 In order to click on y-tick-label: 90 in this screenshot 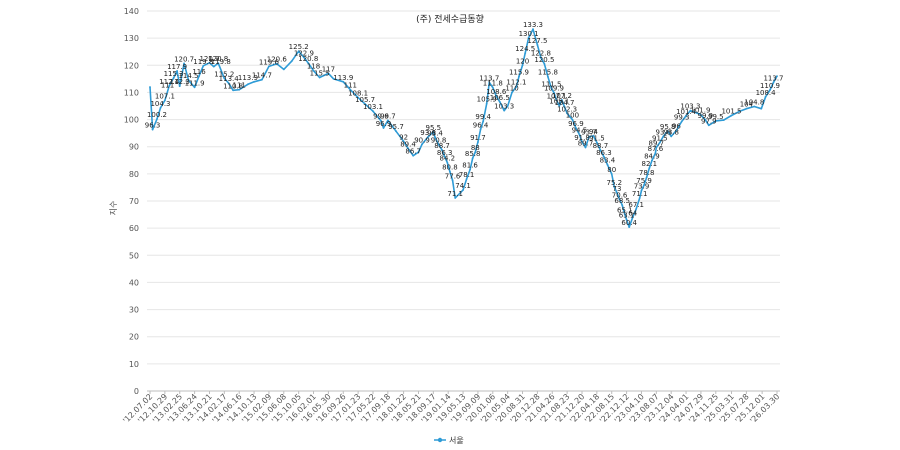, I will do `click(134, 147)`.